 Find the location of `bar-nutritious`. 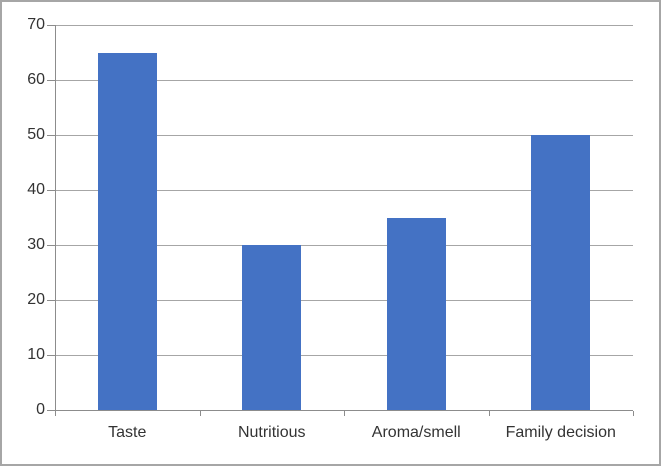

bar-nutritious is located at coordinates (272, 327).